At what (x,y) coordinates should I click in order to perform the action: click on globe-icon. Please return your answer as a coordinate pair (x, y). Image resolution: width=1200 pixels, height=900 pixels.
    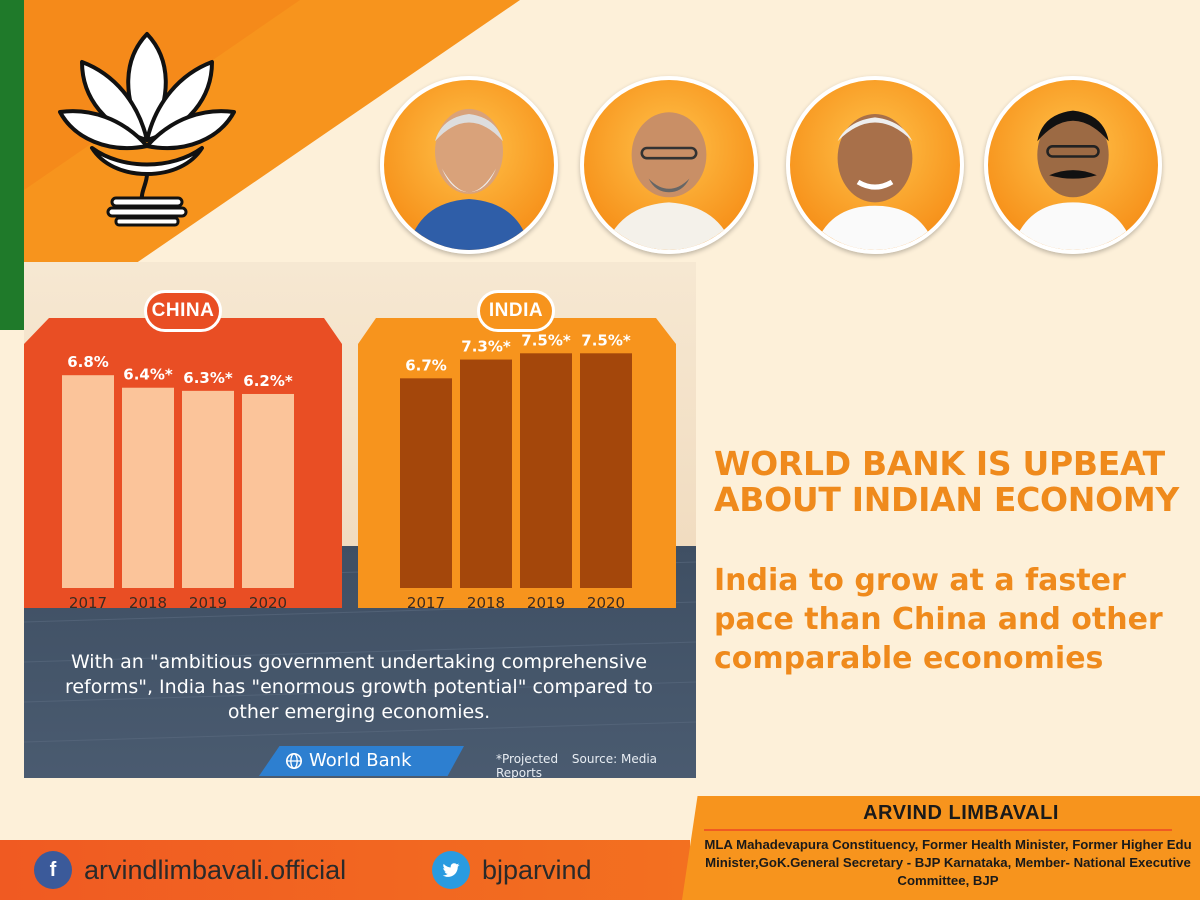
    Looking at the image, I should click on (294, 761).